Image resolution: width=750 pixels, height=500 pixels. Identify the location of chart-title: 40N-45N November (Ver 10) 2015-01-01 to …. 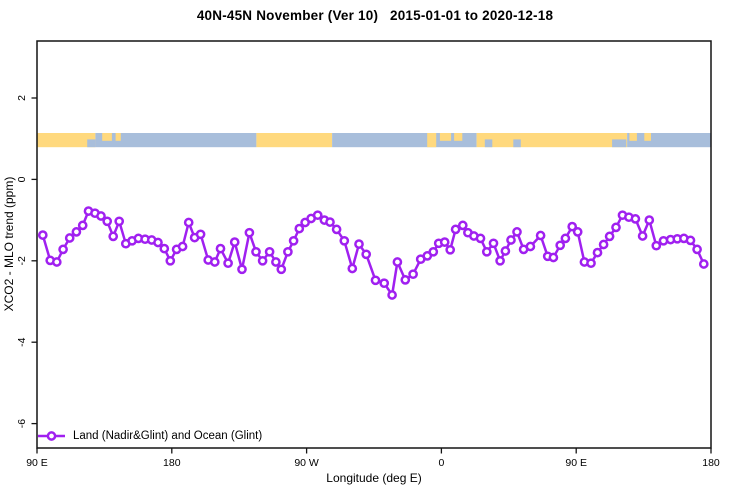
(375, 15).